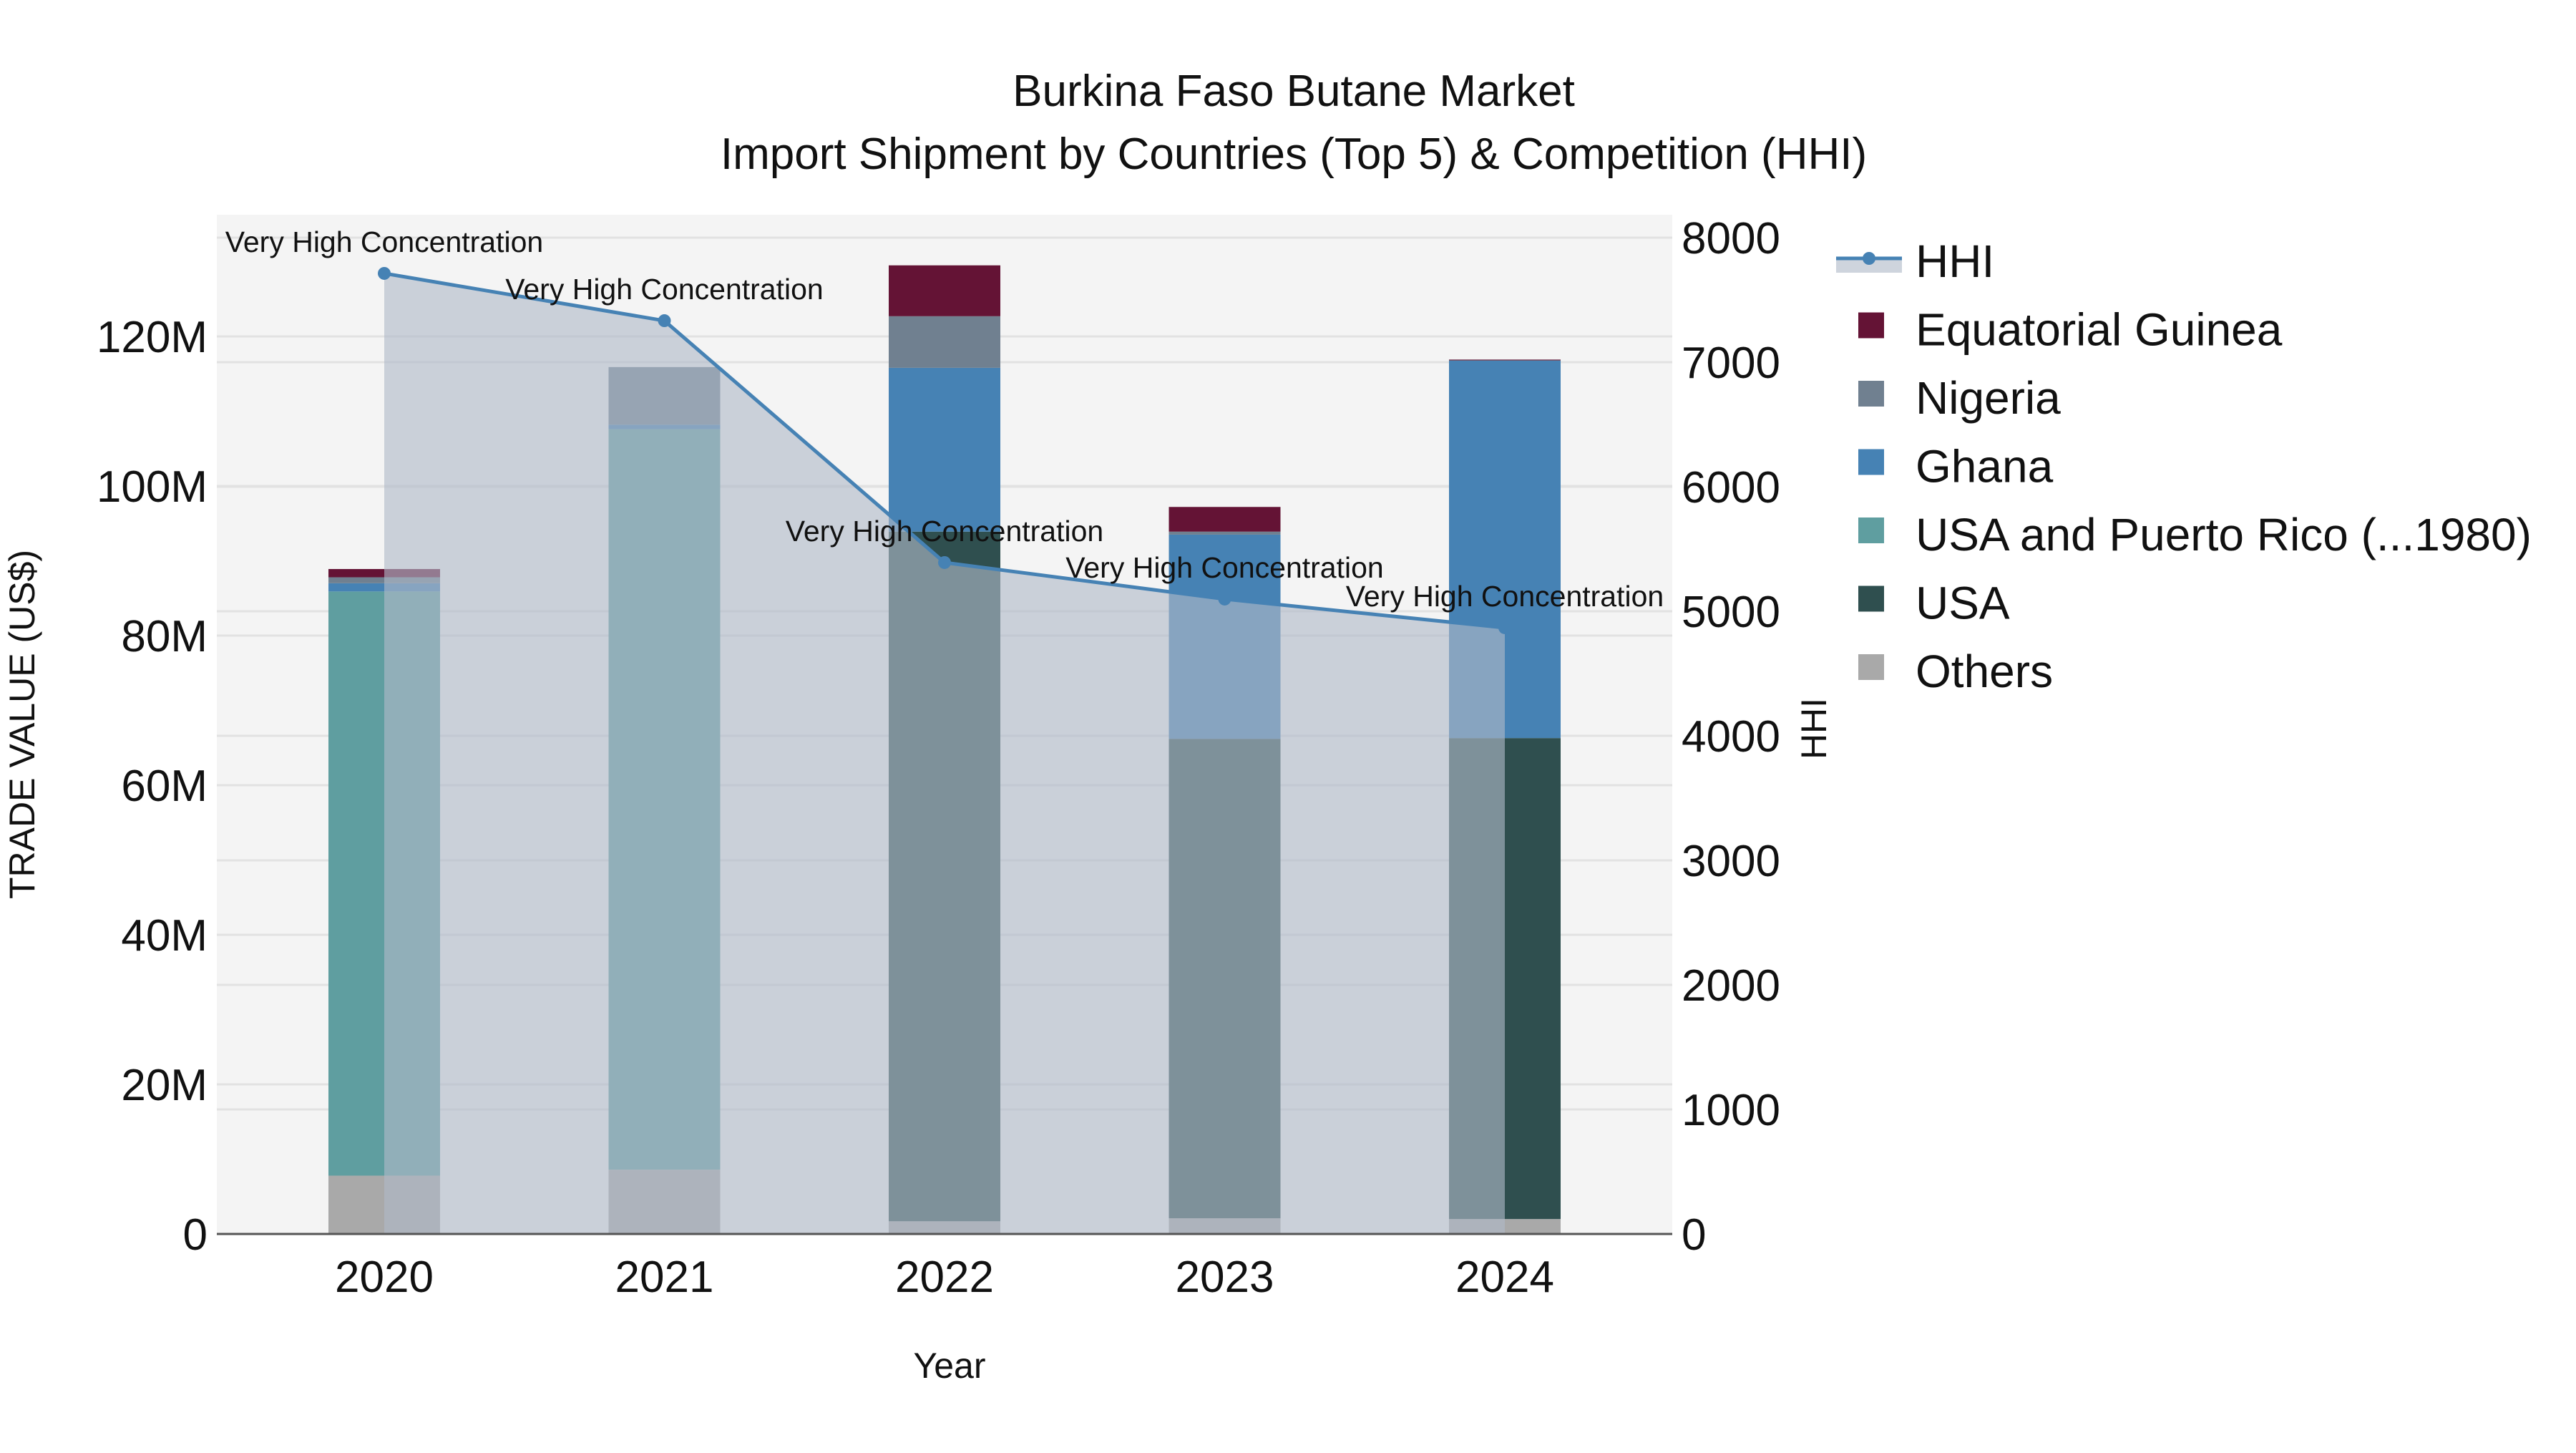 The width and height of the screenshot is (2576, 1453). Describe the element at coordinates (1504, 1277) in the screenshot. I see `x-tick-2024: 2024` at that location.